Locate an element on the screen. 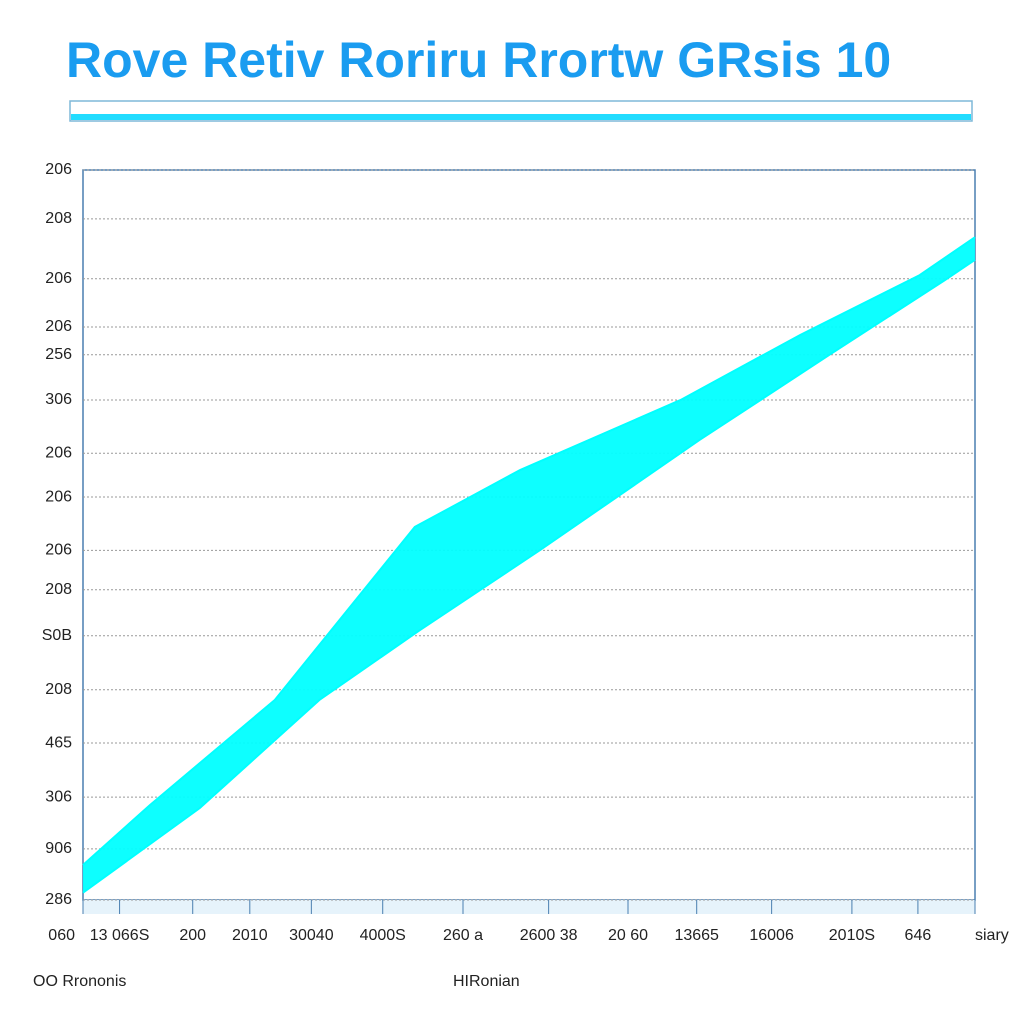  x-tick-label: 4000S is located at coordinates (383, 935).